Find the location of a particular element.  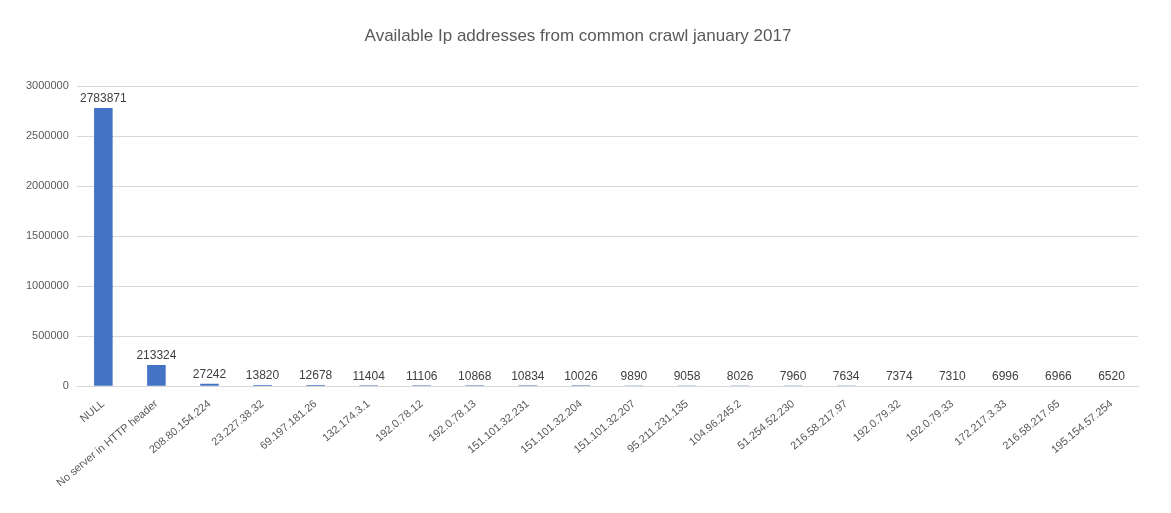

data-label: 2783871 is located at coordinates (103, 98).